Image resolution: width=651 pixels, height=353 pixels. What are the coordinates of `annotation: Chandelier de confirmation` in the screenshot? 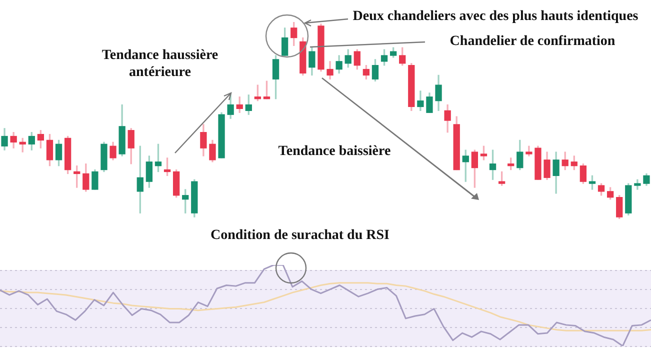 It's located at (532, 41).